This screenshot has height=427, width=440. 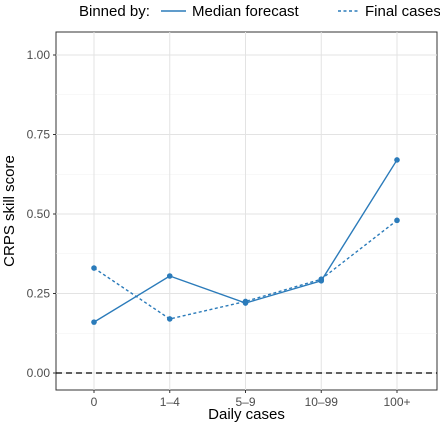 I want to click on y-axis-title: CRPS skill score, so click(x=9, y=211).